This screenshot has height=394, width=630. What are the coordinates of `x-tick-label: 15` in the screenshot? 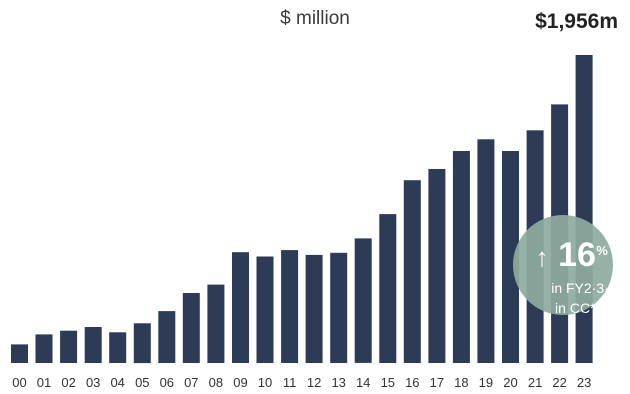 It's located at (388, 382).